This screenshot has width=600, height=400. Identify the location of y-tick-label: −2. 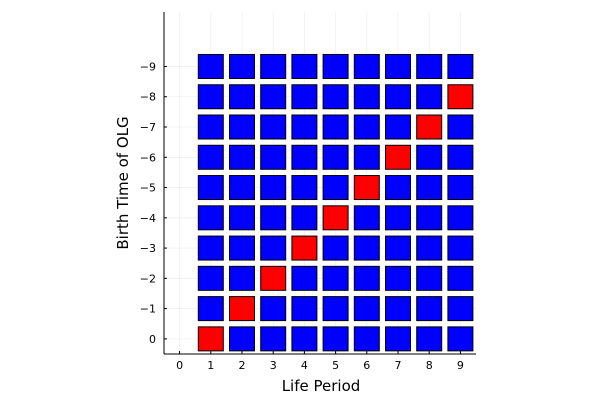
(148, 278).